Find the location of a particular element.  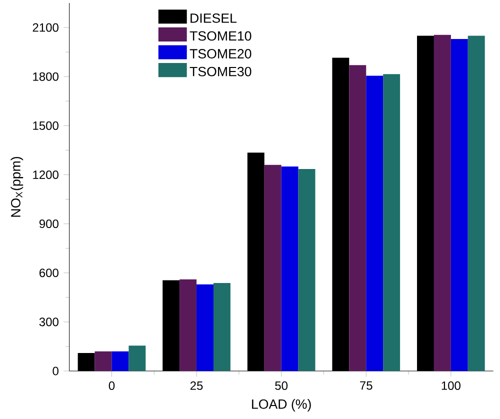

y-axis-title: NO$_{X}$(ppm) is located at coordinates (17, 186).